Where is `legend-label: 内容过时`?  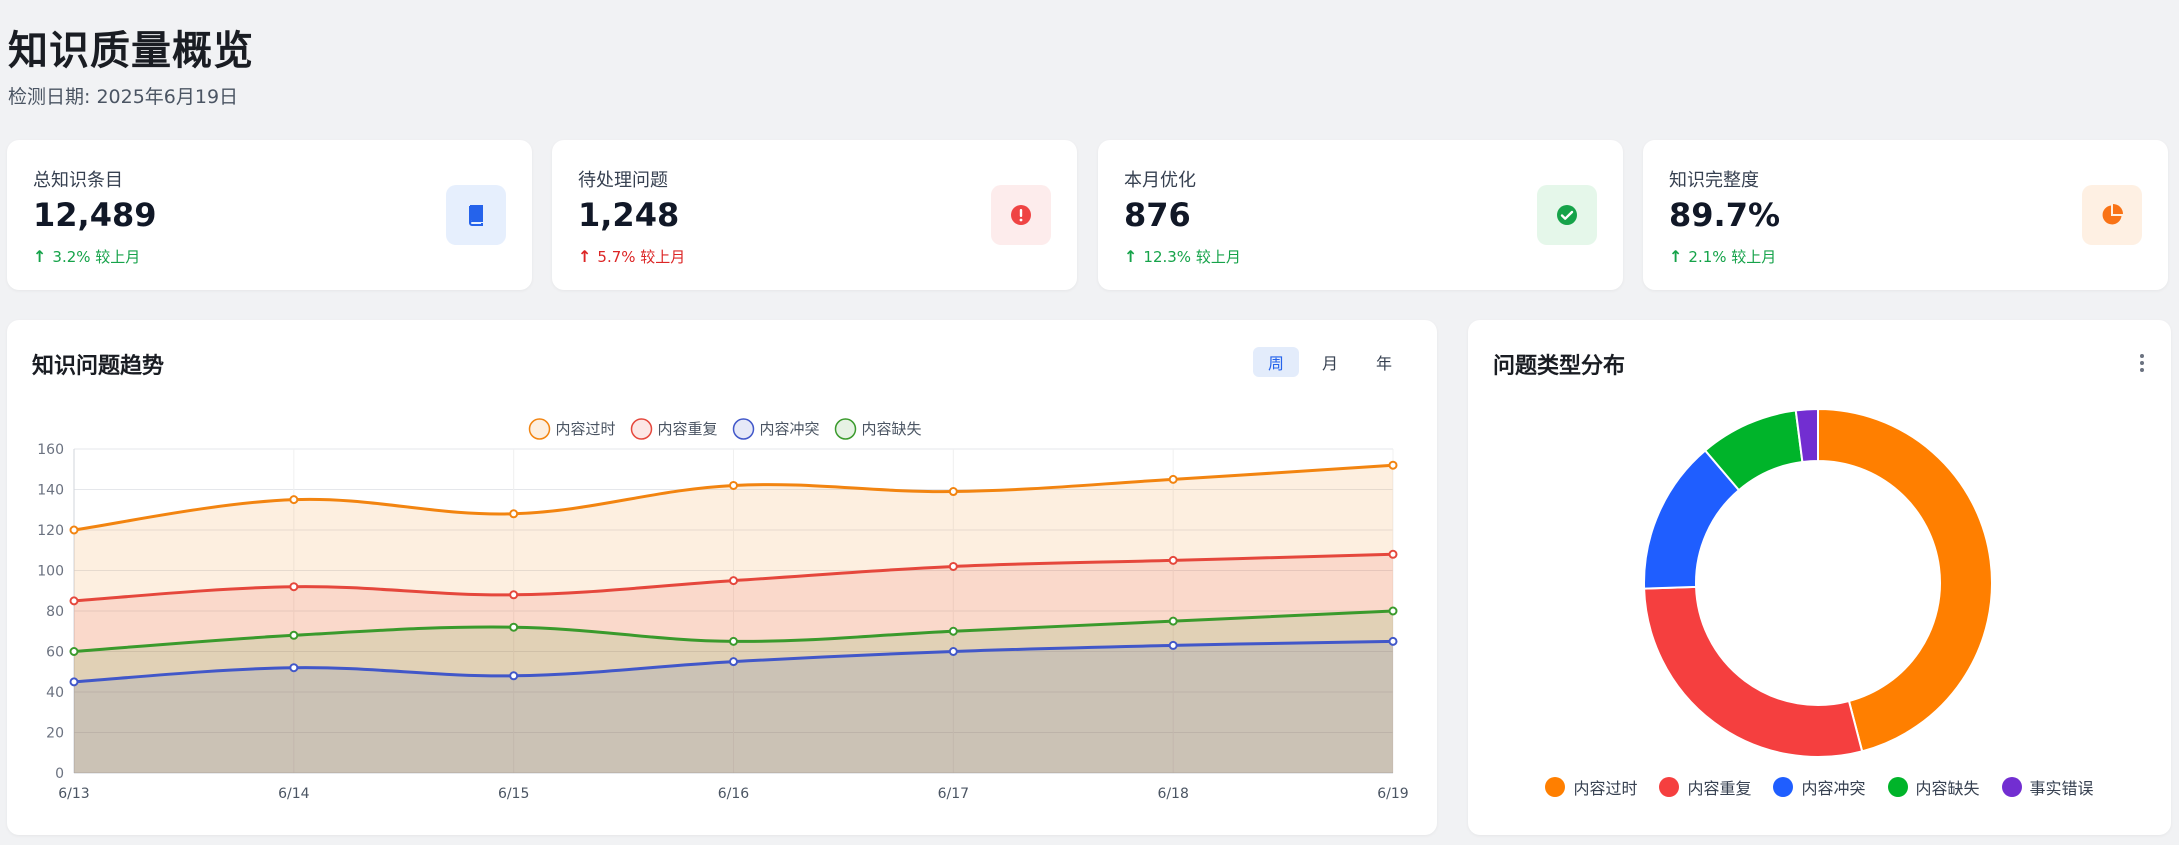 legend-label: 内容过时 is located at coordinates (586, 429).